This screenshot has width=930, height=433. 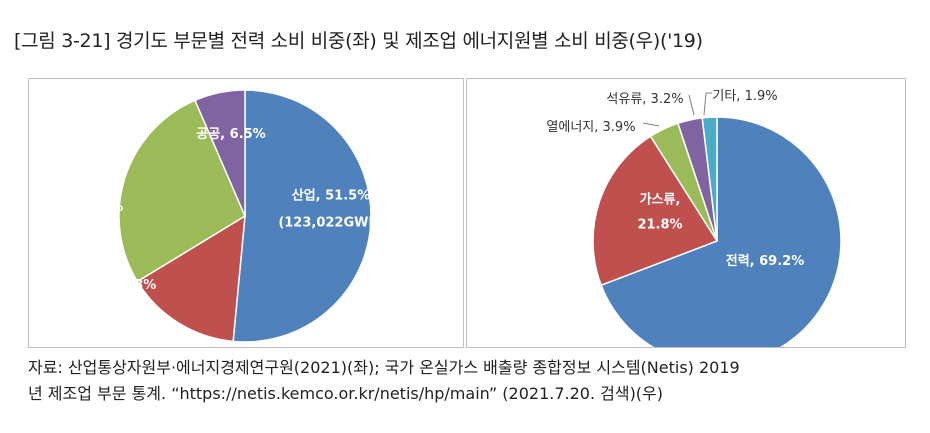 I want to click on data-label-industry: 산업, 51.5% (123,022GWh), so click(x=330, y=209).